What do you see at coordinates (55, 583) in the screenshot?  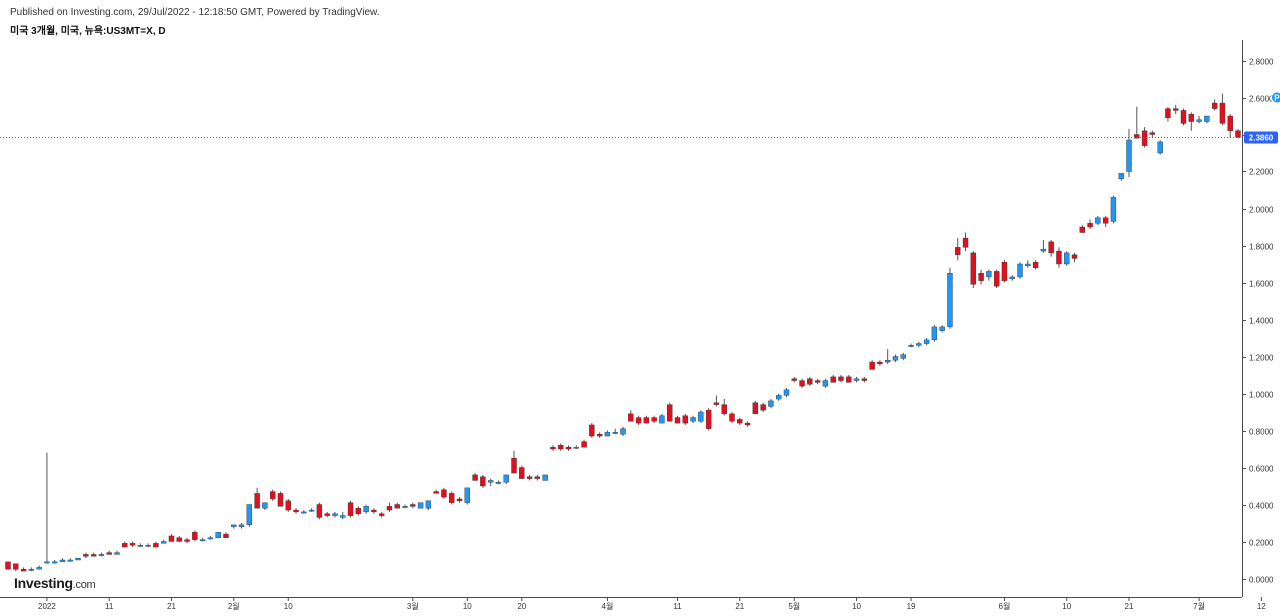 I see `investing-logo: Investing.com` at bounding box center [55, 583].